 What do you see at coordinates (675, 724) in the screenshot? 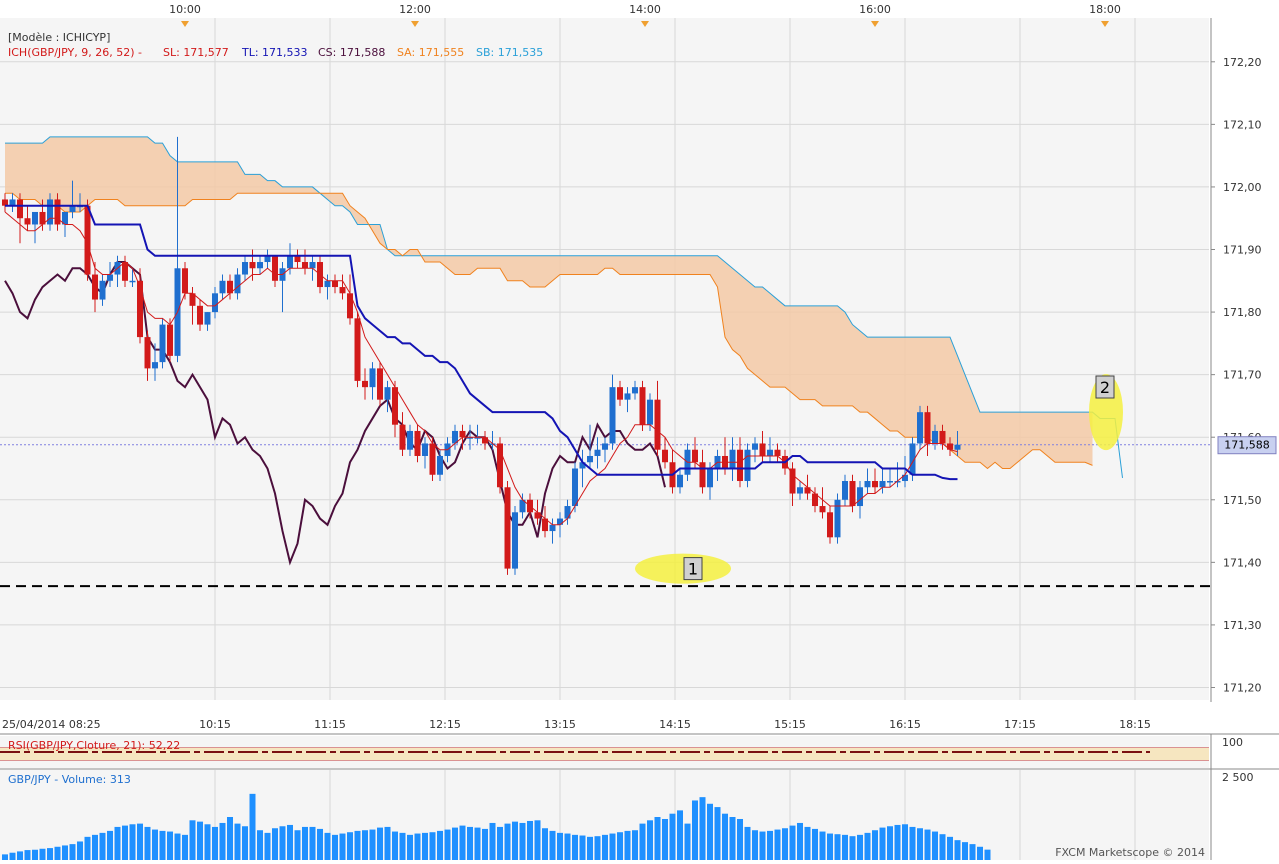
I see `bottom-time-label: 14:15` at bounding box center [675, 724].